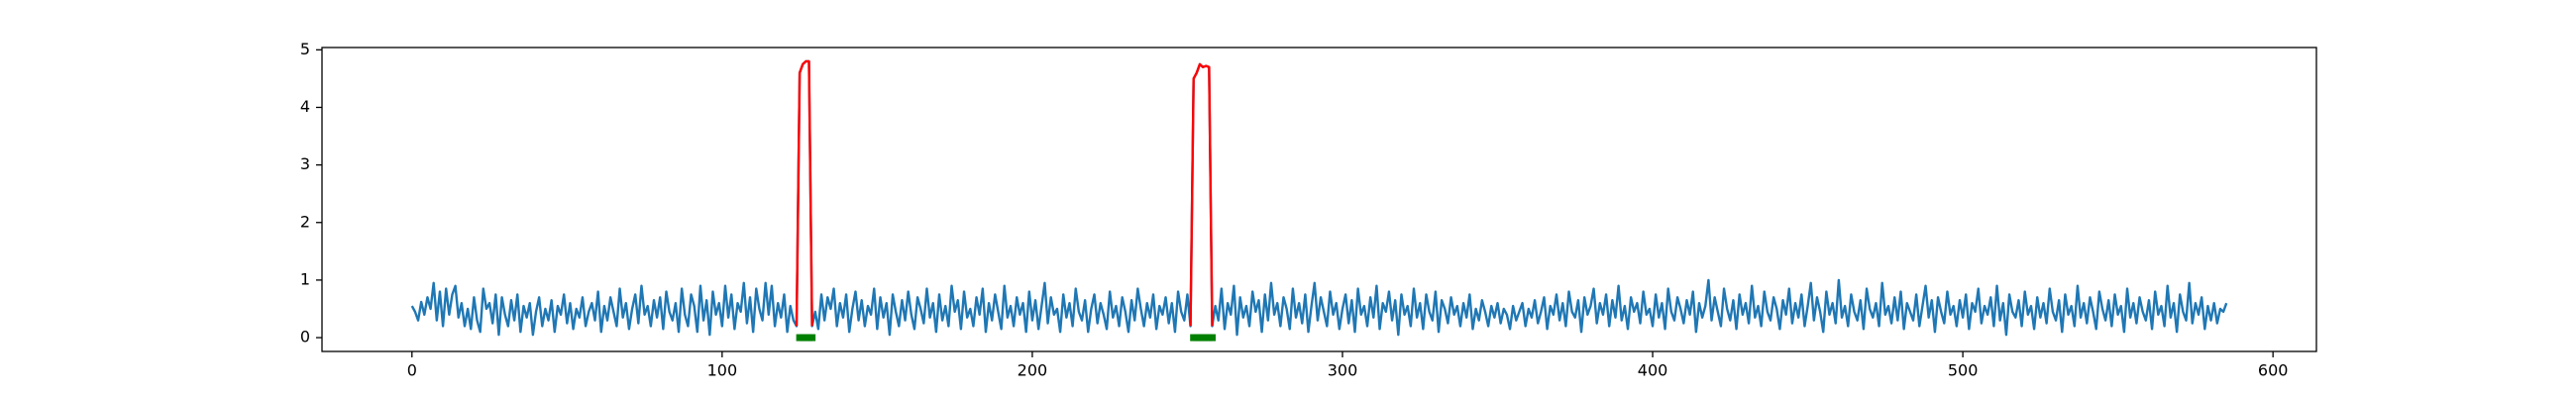  Describe the element at coordinates (305, 279) in the screenshot. I see `y-tick-label: 1` at that location.